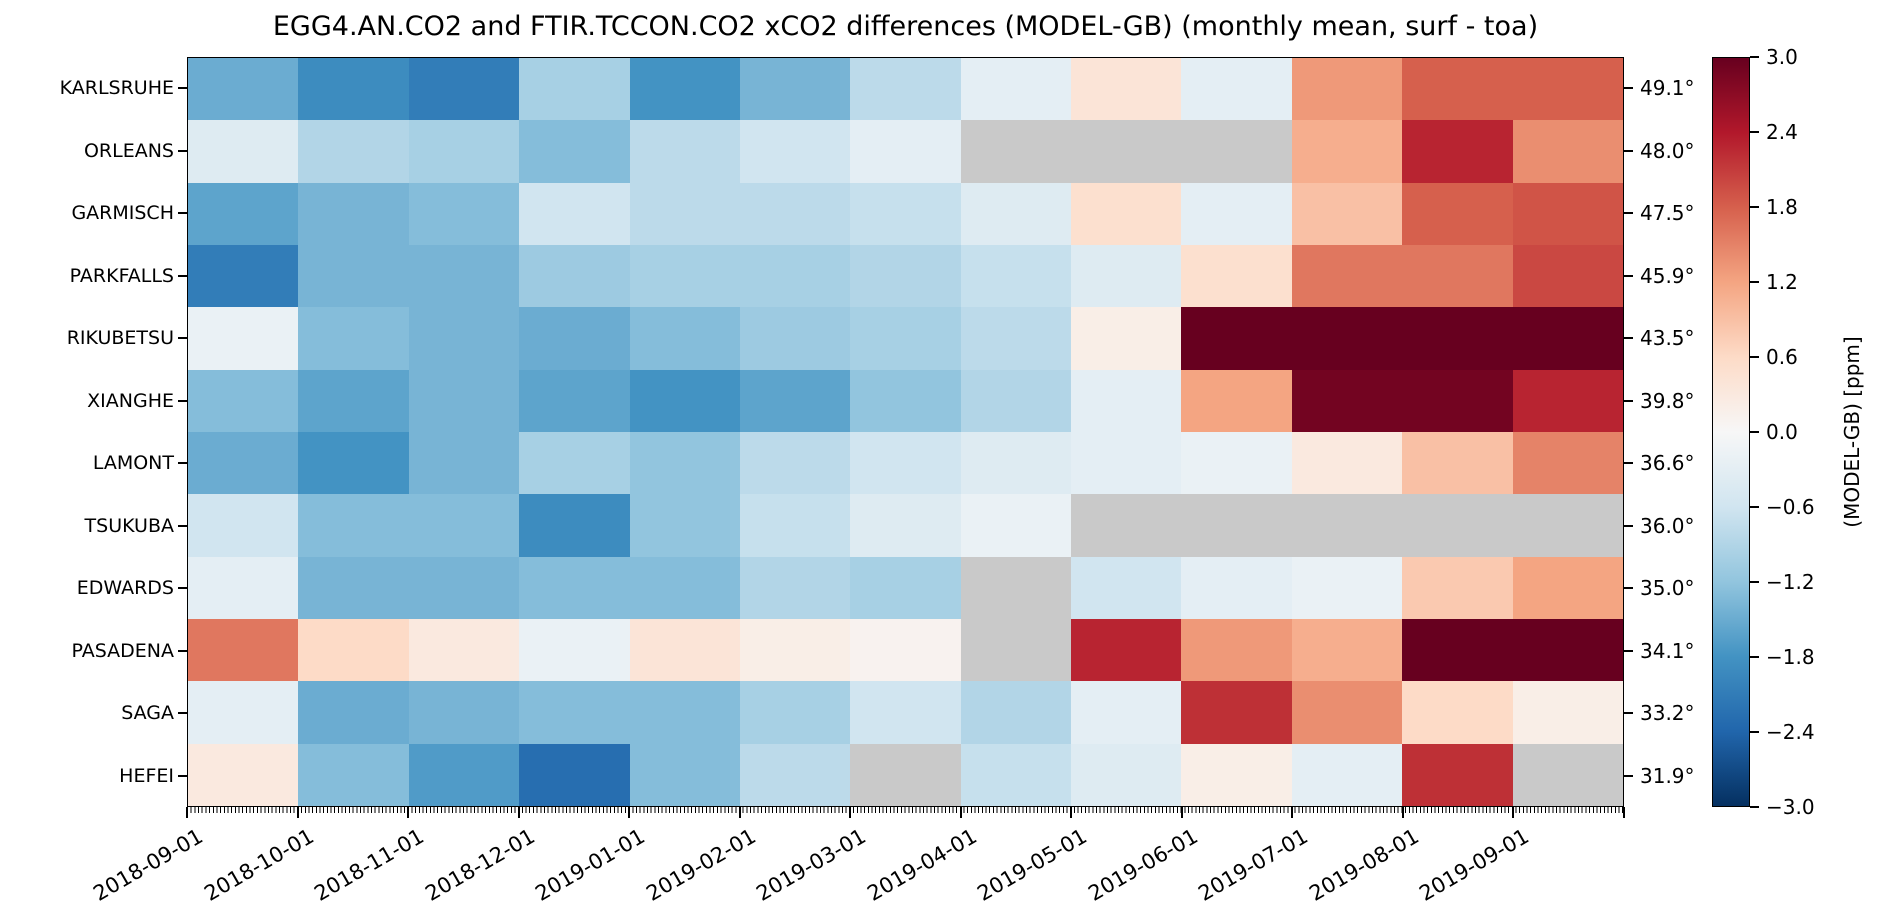 The width and height of the screenshot is (1892, 913). Describe the element at coordinates (148, 865) in the screenshot. I see `x-axis-date-label: 2018-09-01` at that location.